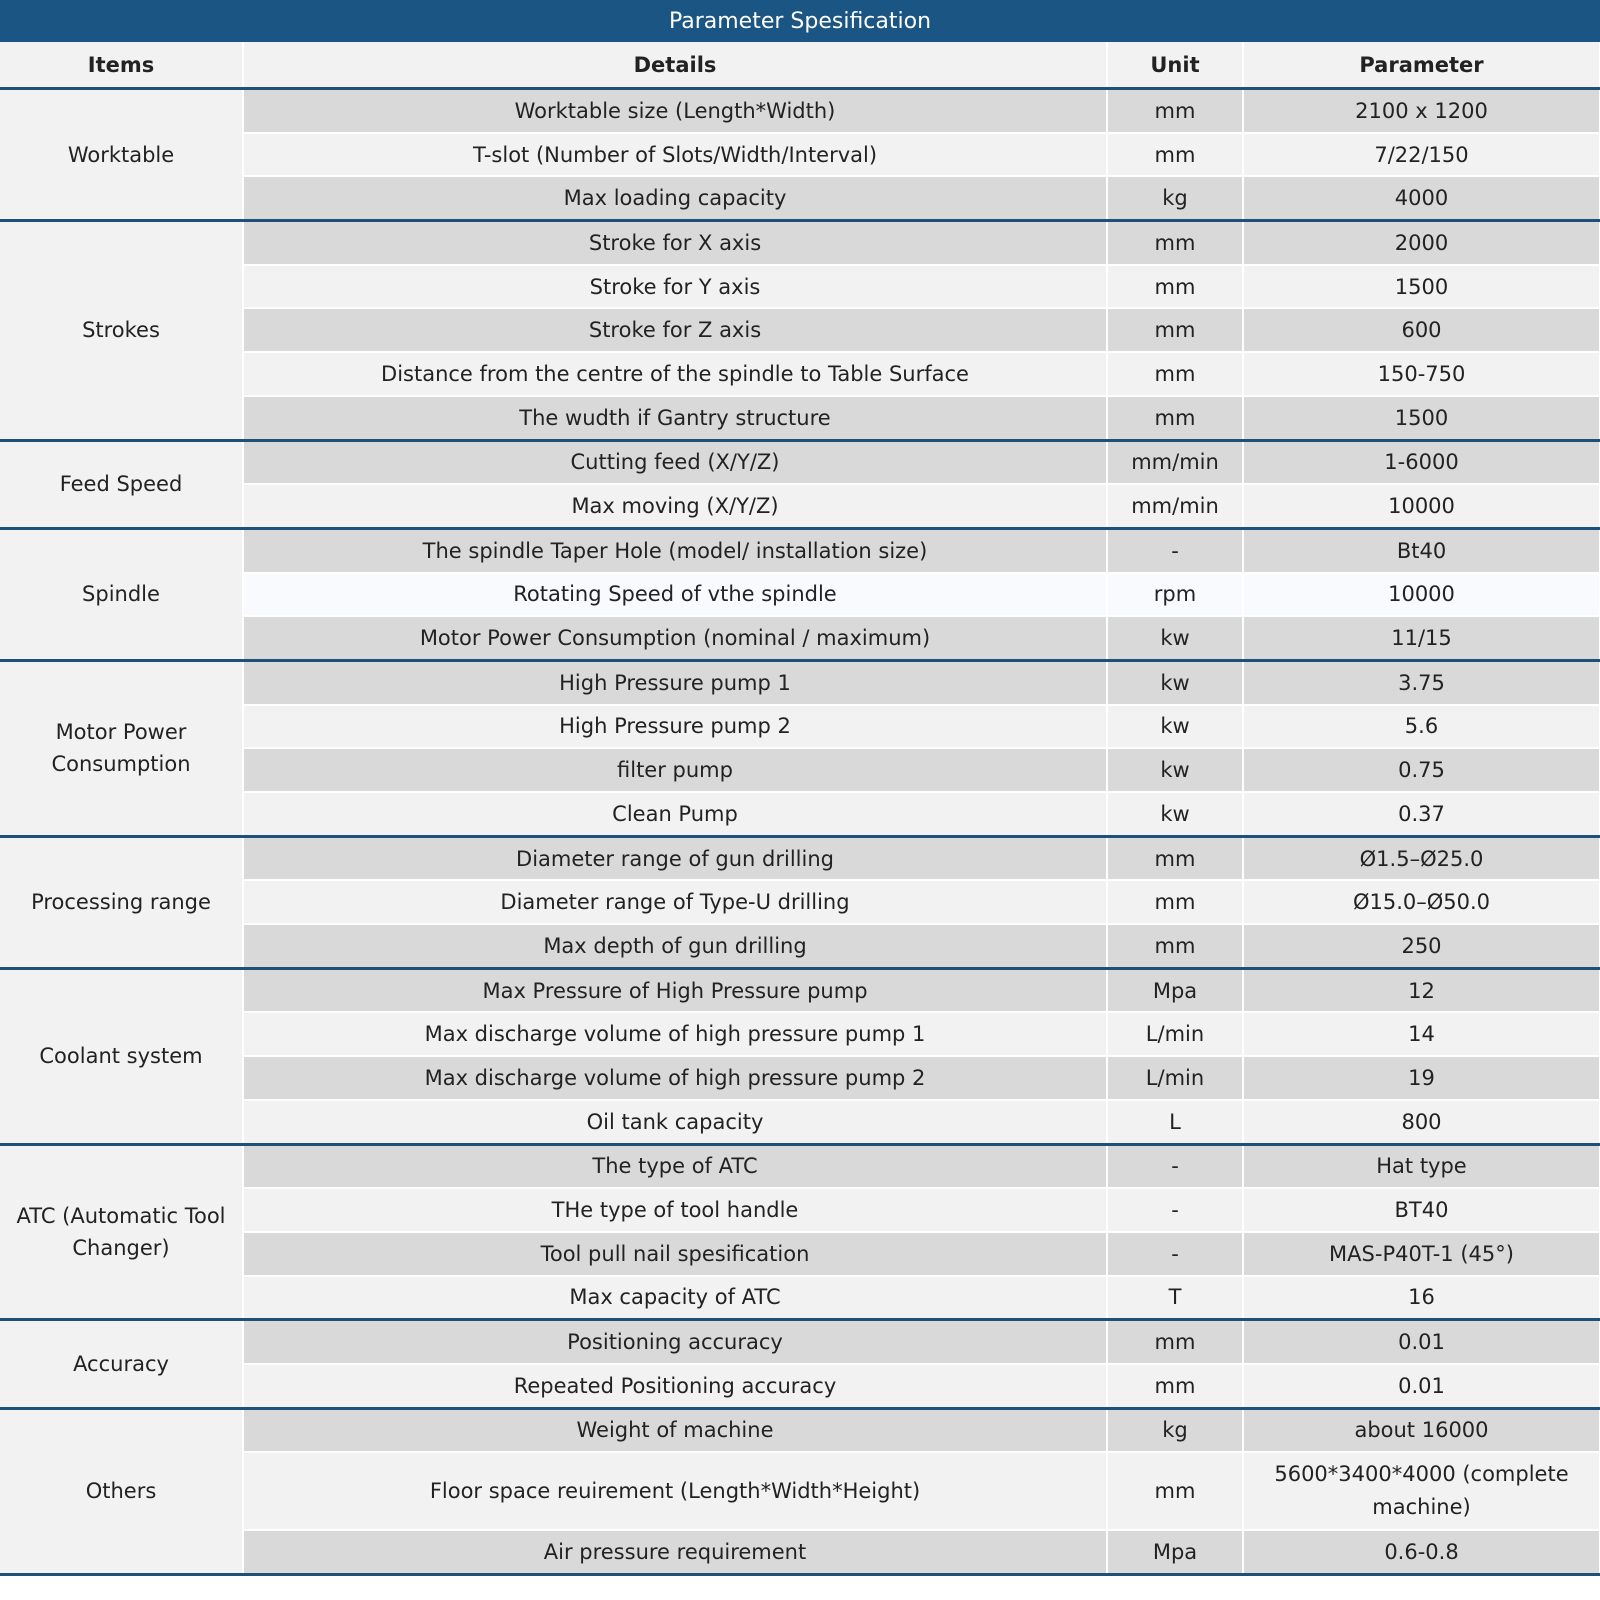 The width and height of the screenshot is (1600, 1600). I want to click on table-row: Strokes Stroke for X axis mm 2000, so click(800, 331).